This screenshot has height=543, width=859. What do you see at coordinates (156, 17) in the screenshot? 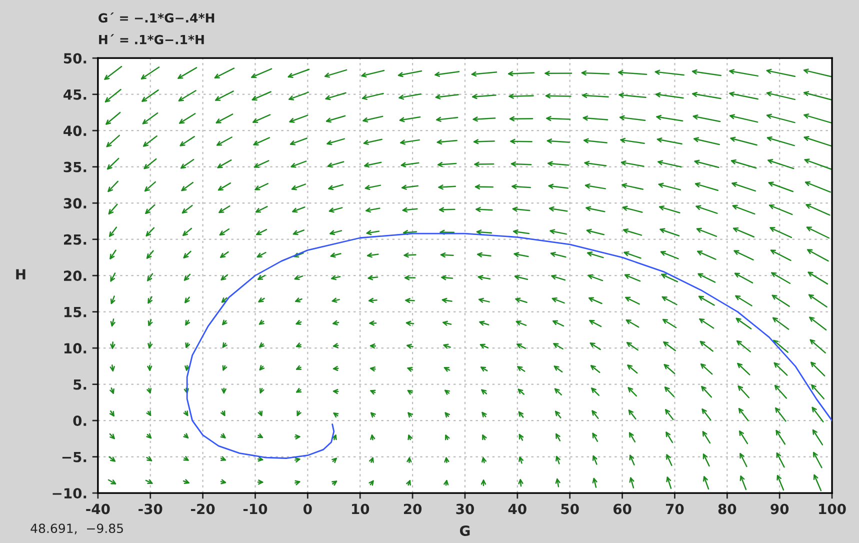
I see `text: G´ = −.1*G−.4*H` at bounding box center [156, 17].